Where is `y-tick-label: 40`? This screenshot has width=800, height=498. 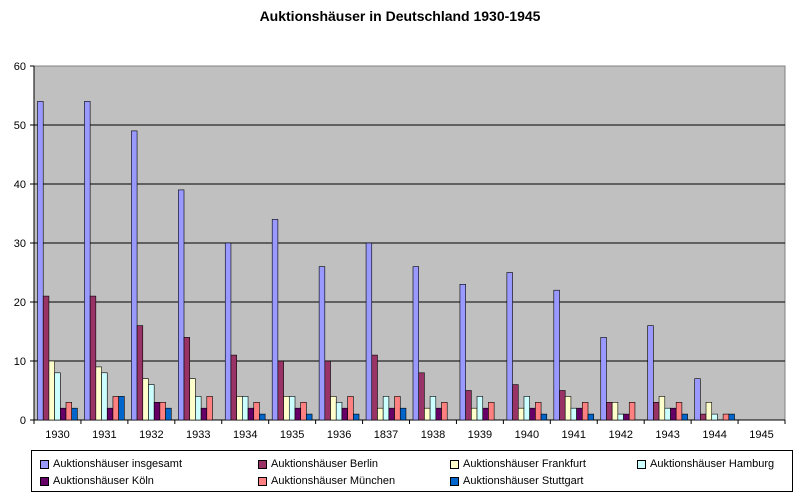
y-tick-label: 40 is located at coordinates (20, 185).